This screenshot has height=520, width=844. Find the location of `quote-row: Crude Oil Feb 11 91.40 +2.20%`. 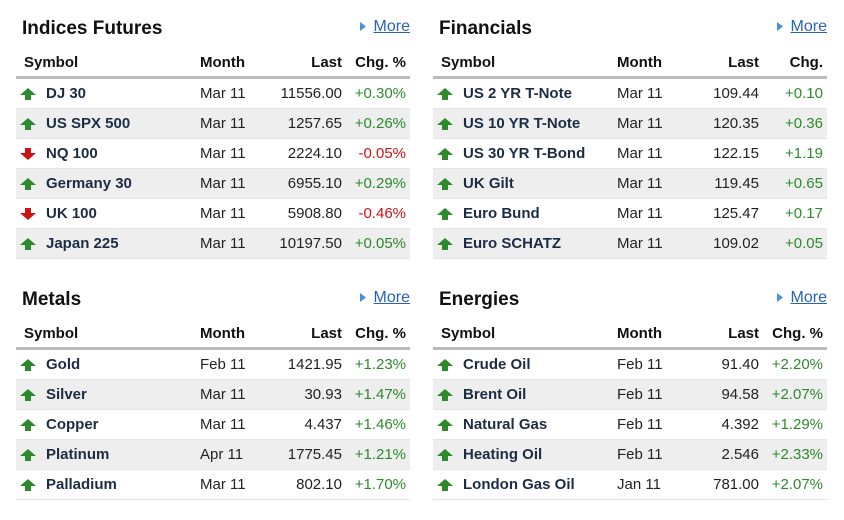

quote-row: Crude Oil Feb 11 91.40 +2.20% is located at coordinates (630, 364).